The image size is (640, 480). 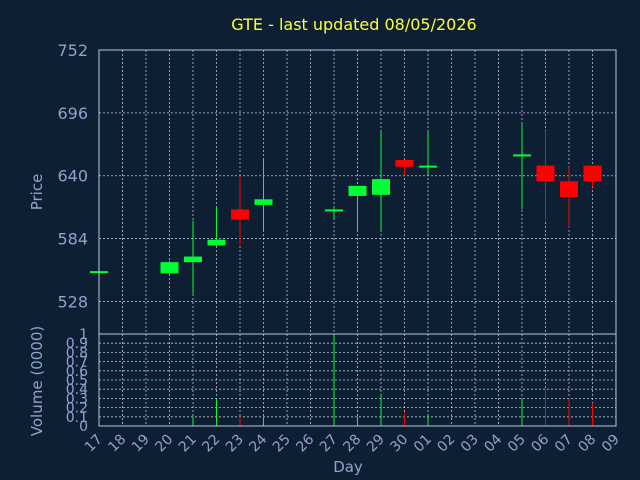 I want to click on day-tick-label: 01, so click(x=423, y=444).